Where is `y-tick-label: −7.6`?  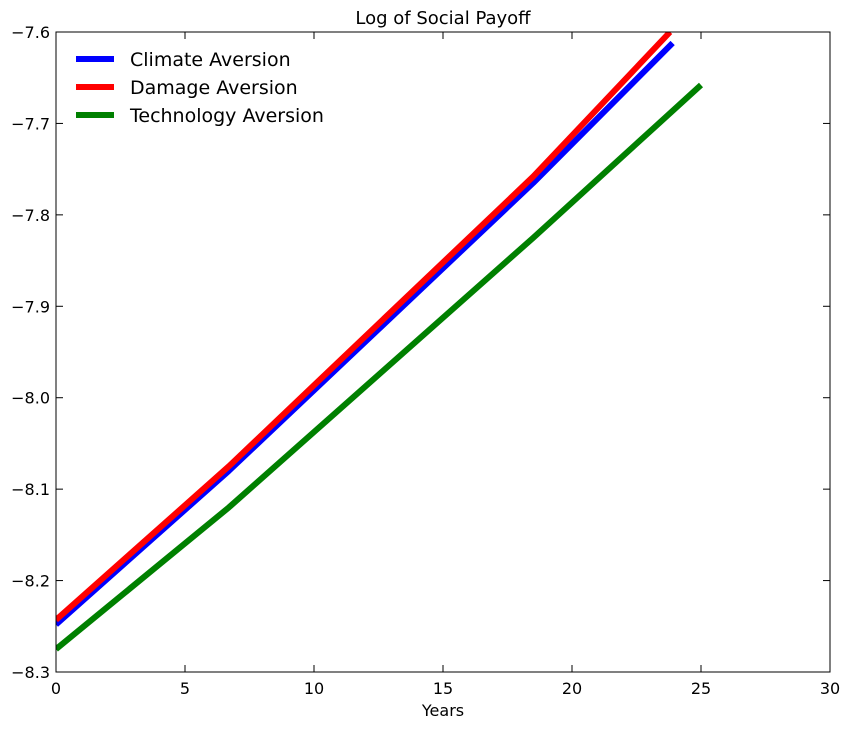 y-tick-label: −7.6 is located at coordinates (30, 32).